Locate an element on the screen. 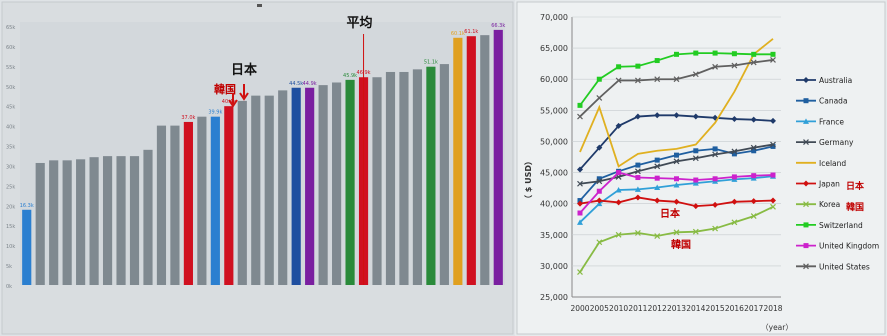  y-tick-label: 55k is located at coordinates (10, 68).